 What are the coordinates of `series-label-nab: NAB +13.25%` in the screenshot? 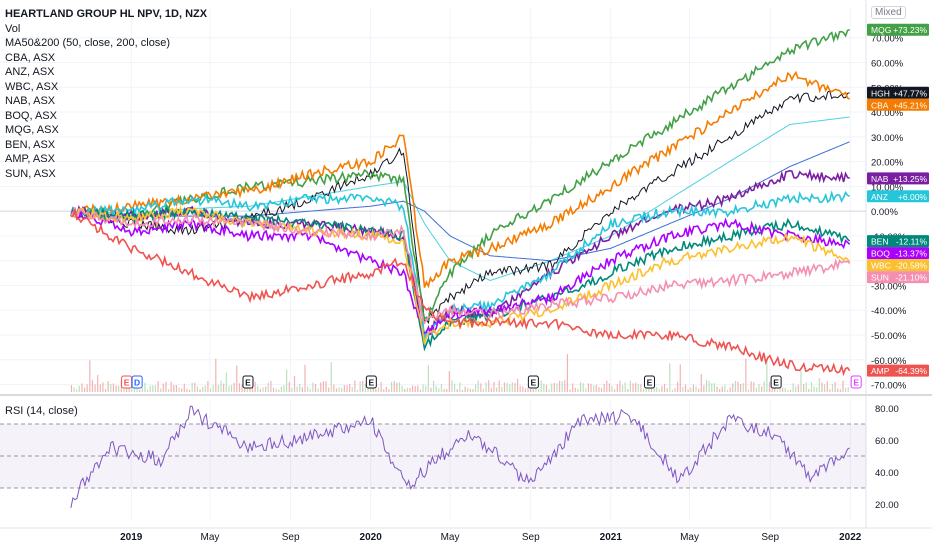 It's located at (898, 178).